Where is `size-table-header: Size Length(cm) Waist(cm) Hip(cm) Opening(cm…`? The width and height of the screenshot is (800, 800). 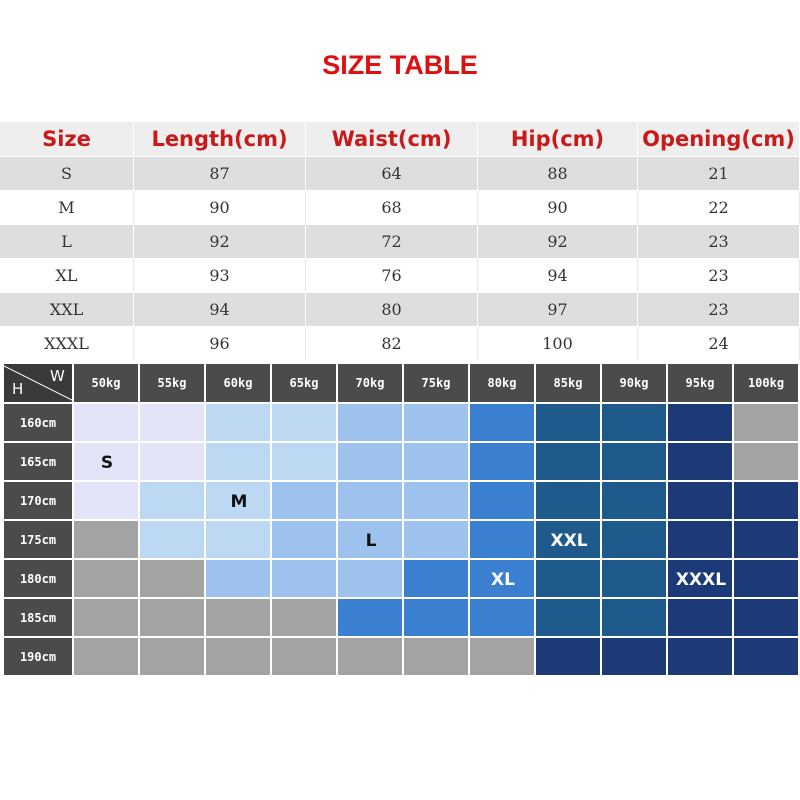 size-table-header: Size Length(cm) Waist(cm) Hip(cm) Opening(cm… is located at coordinates (400, 139).